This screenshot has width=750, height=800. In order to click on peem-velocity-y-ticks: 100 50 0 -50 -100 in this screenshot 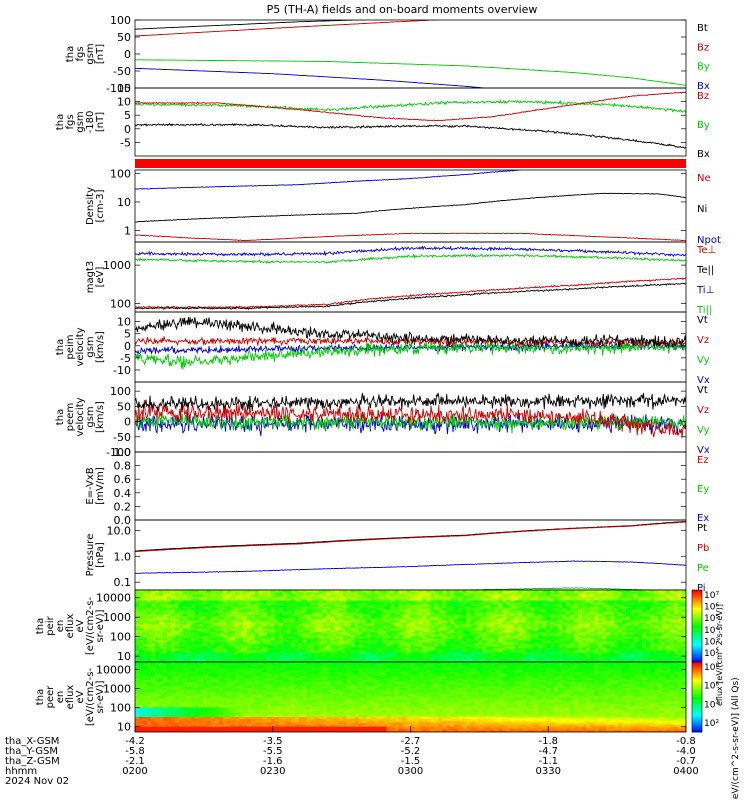, I will do `click(396, 422)`.